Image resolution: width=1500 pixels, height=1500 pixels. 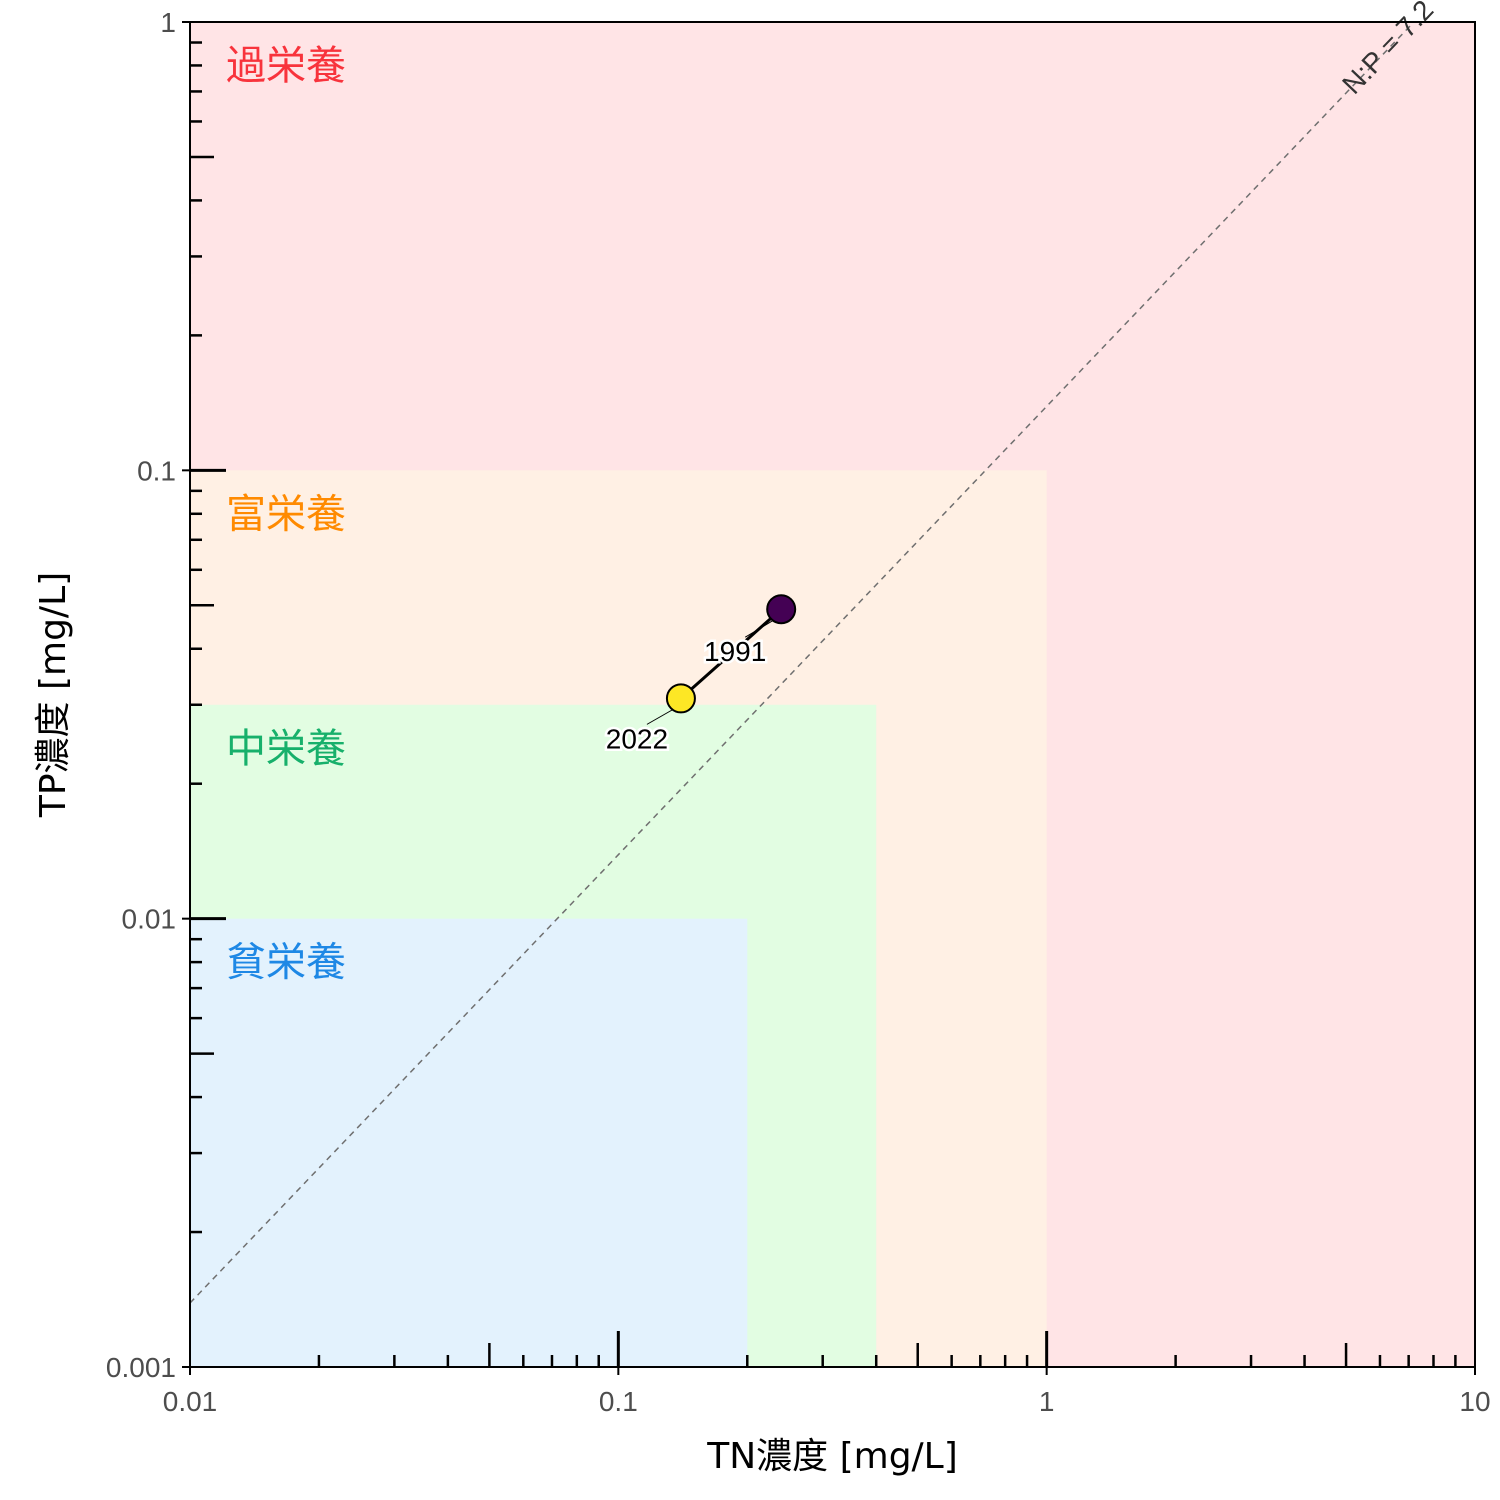 What do you see at coordinates (680, 698) in the screenshot?
I see `point-2022` at bounding box center [680, 698].